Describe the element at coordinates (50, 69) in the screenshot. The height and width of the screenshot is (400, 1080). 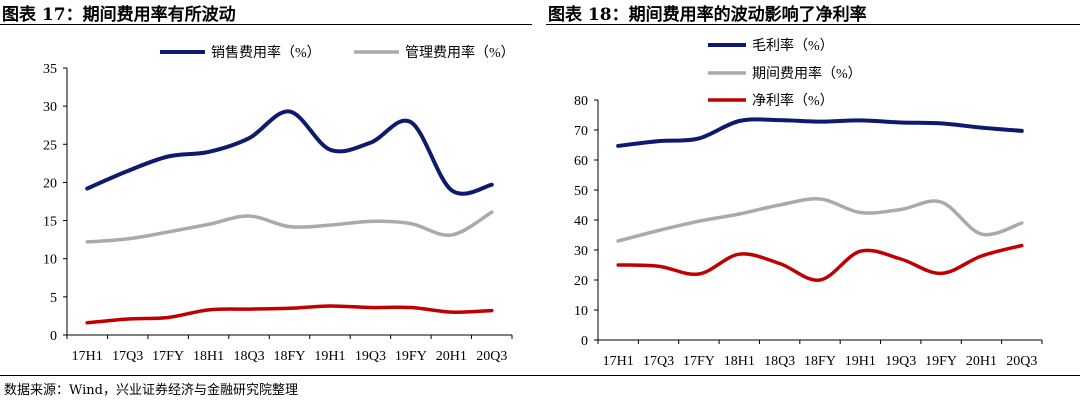
I see `y-tick-label: 35` at that location.